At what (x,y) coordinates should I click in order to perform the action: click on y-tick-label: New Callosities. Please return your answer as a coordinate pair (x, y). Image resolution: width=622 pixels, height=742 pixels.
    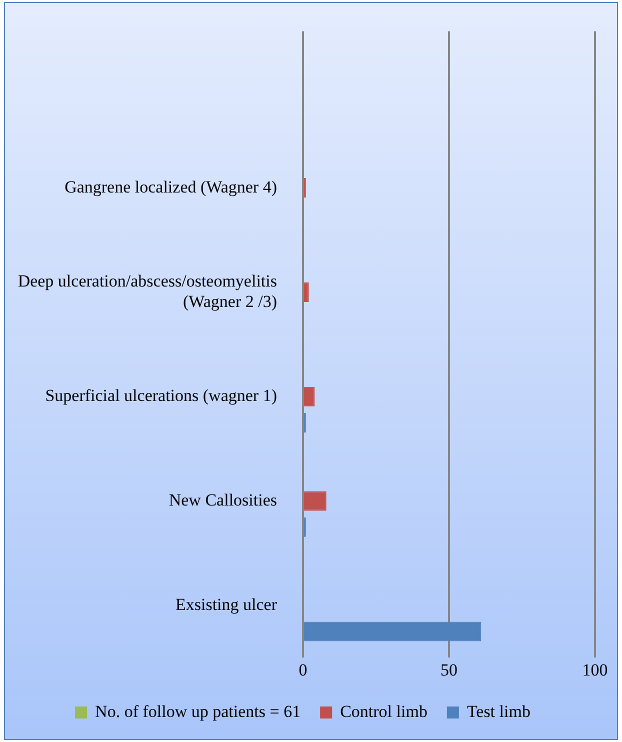
    Looking at the image, I should click on (222, 500).